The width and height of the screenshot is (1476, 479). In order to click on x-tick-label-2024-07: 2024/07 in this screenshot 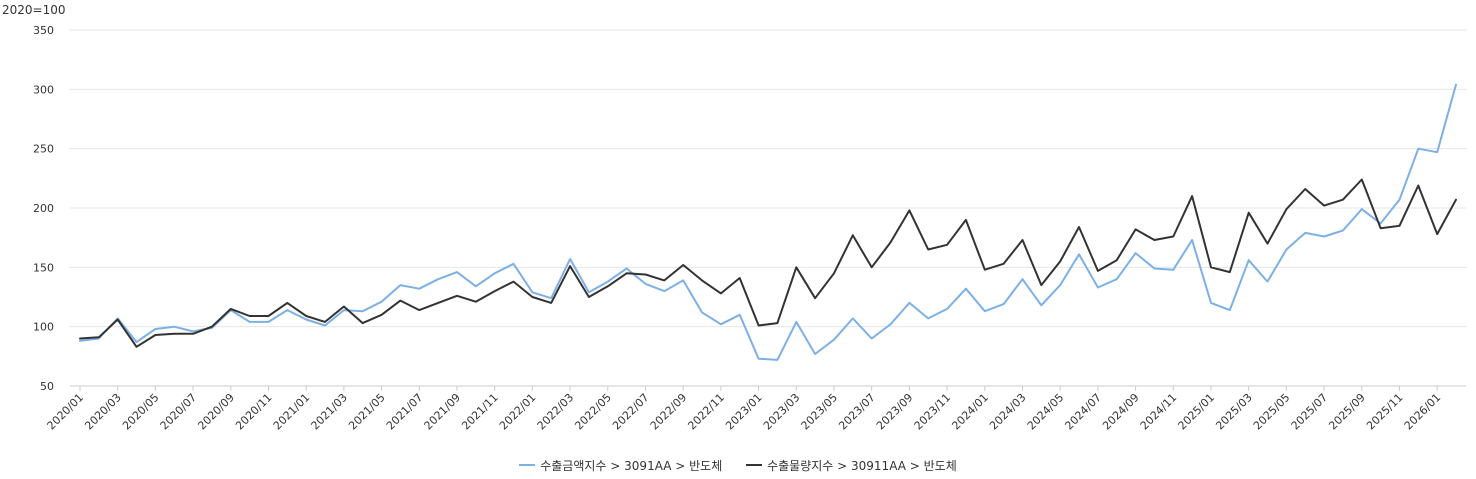, I will do `click(1083, 412)`.